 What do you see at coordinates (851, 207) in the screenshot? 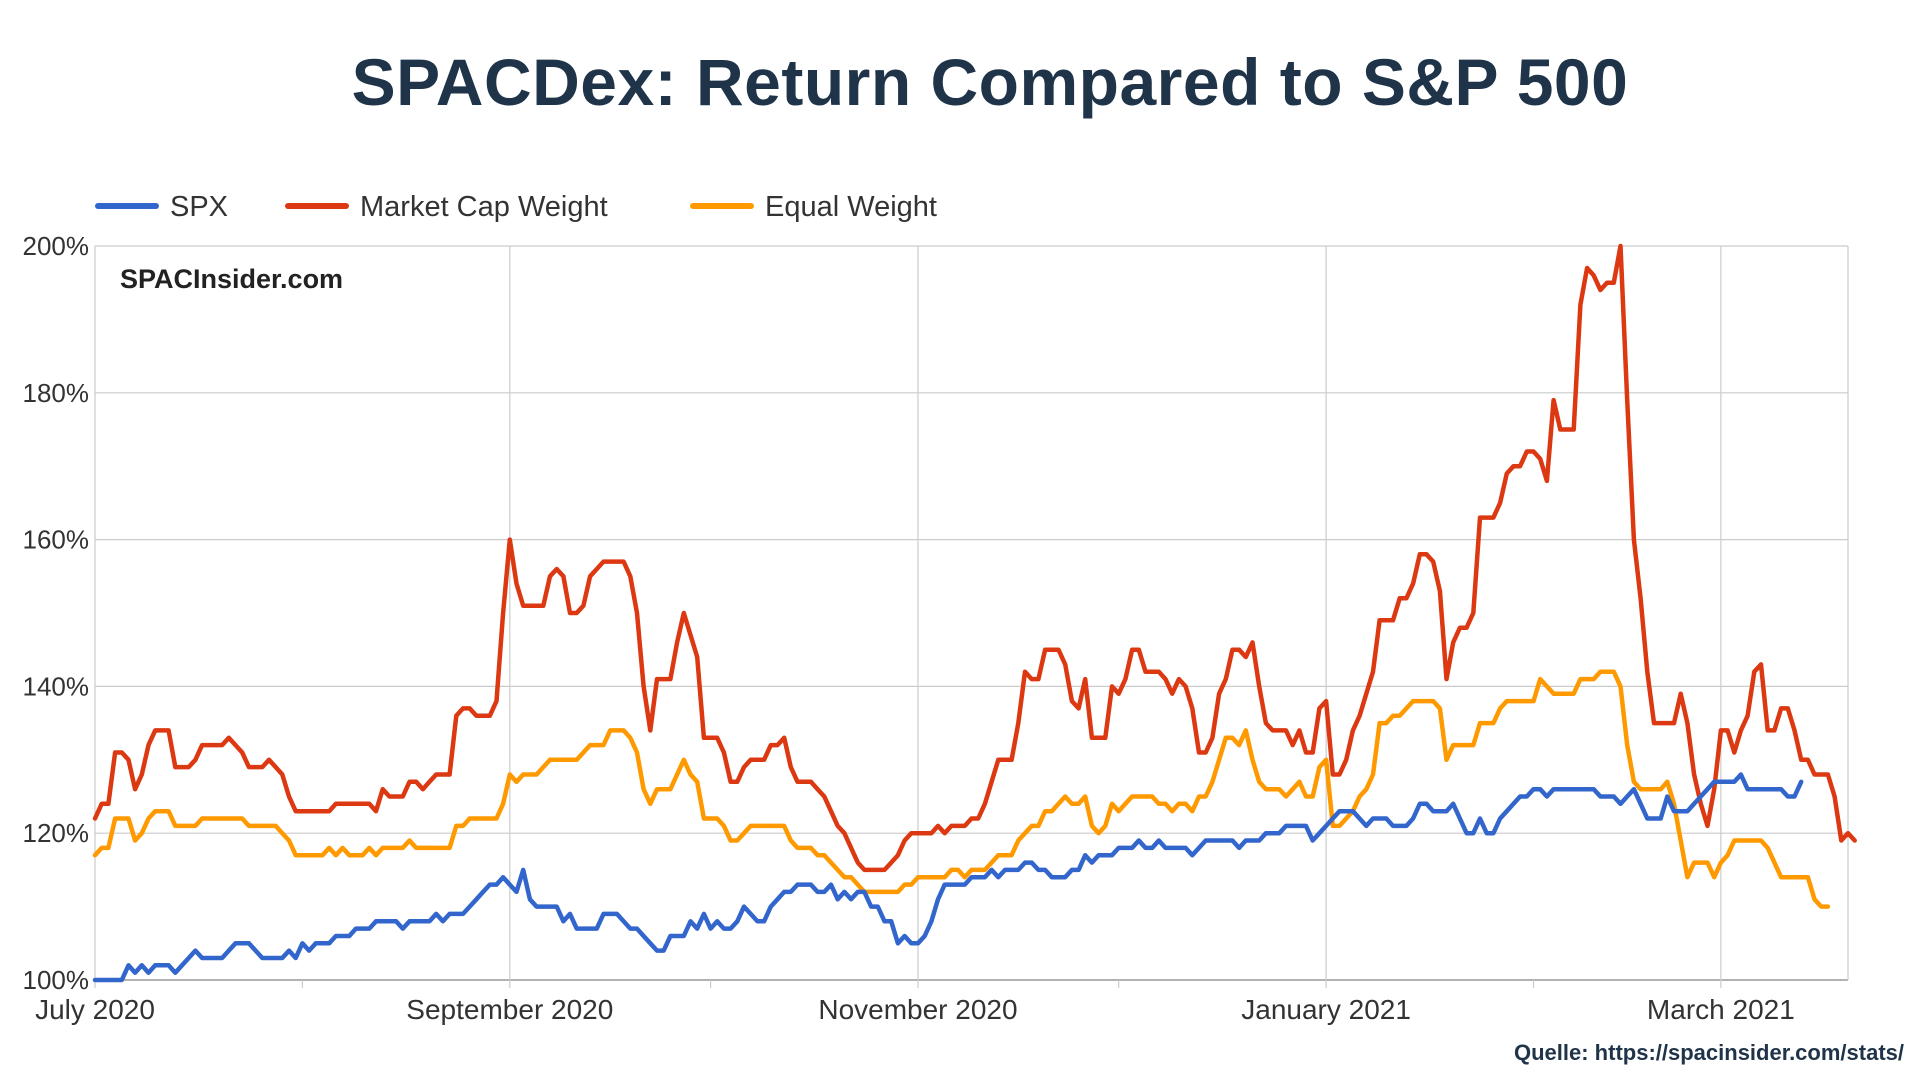
I see `legend-label: Equal Weight` at bounding box center [851, 207].